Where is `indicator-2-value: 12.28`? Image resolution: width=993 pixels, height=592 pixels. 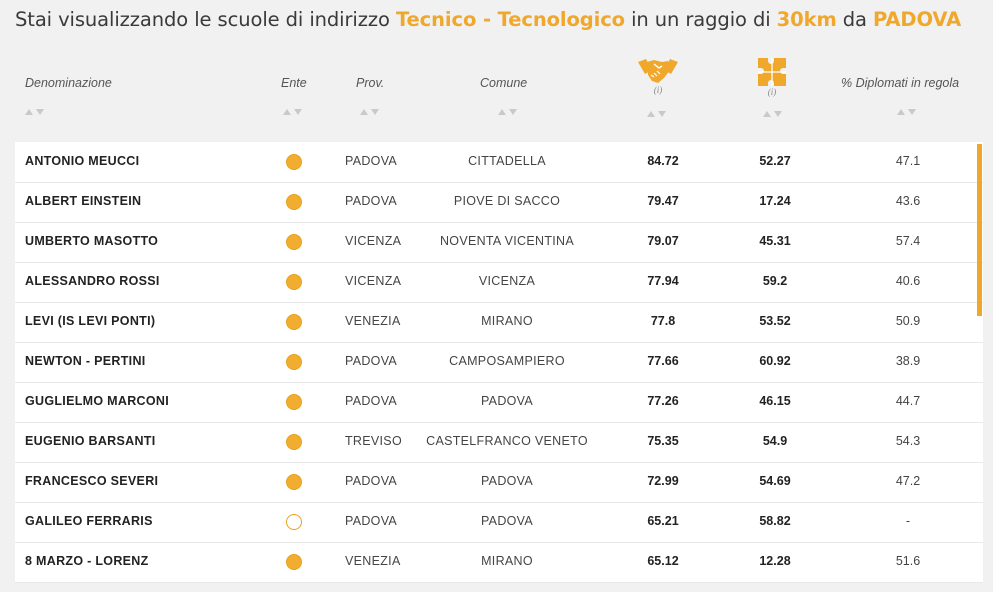 indicator-2-value: 12.28 is located at coordinates (775, 561).